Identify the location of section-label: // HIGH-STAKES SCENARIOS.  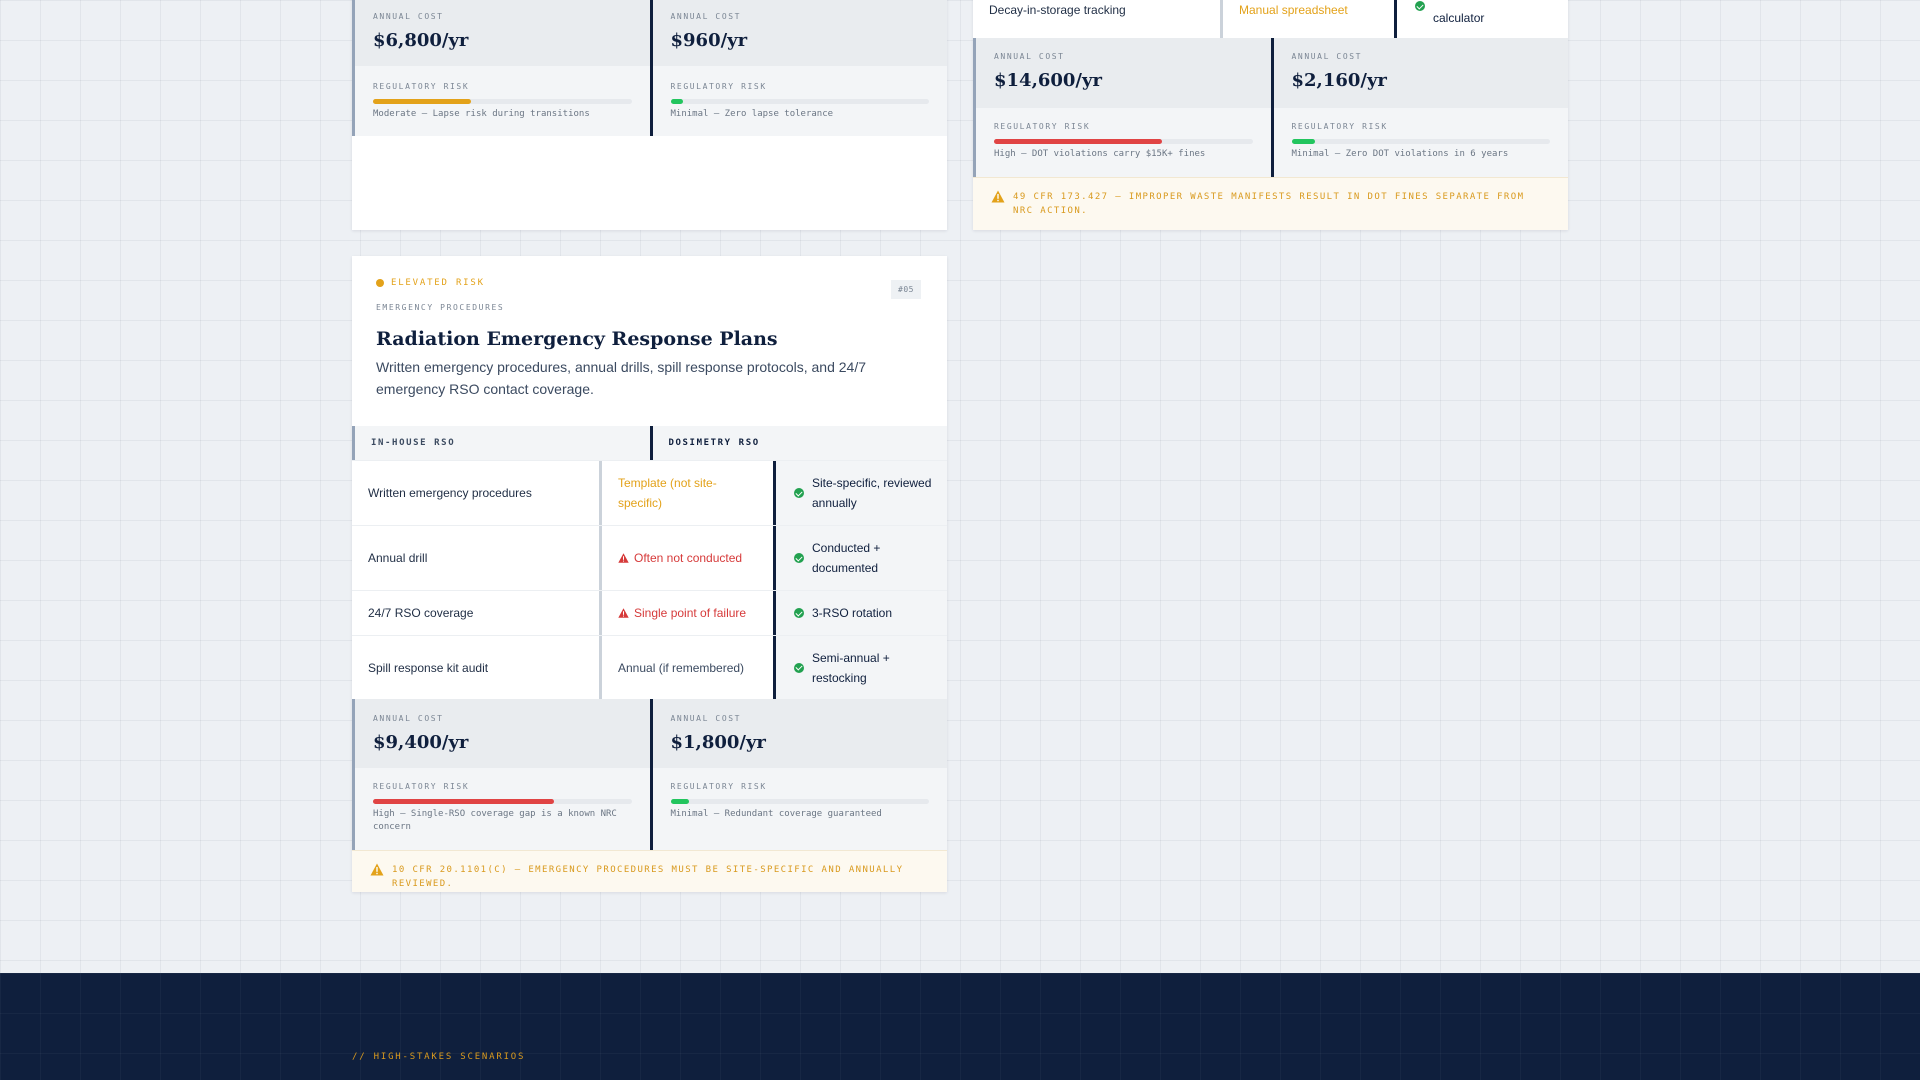
(439, 1057).